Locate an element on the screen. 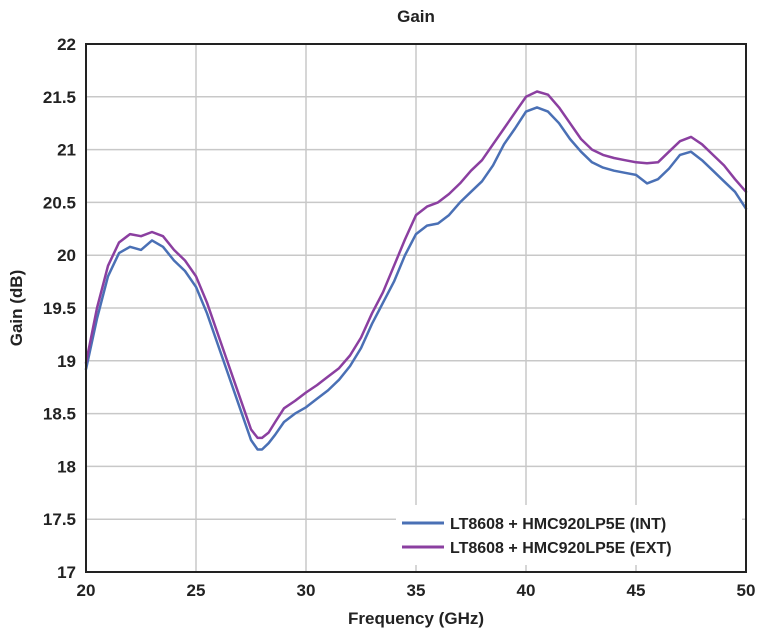 The height and width of the screenshot is (639, 770). x-tick-label: 30 is located at coordinates (306, 590).